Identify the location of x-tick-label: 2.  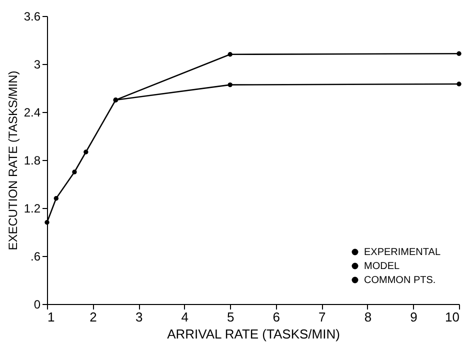
(93, 317).